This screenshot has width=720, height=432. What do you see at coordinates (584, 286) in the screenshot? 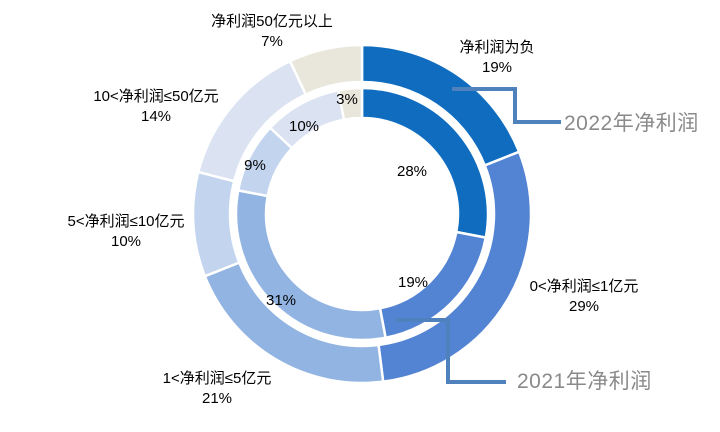
I see `category-name: 0<净利润≤1亿元` at bounding box center [584, 286].